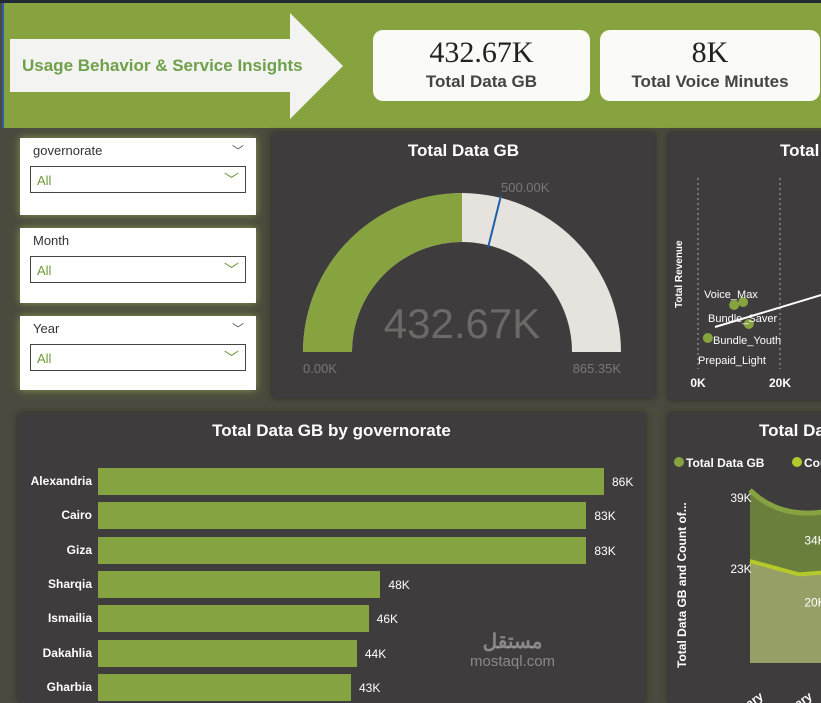  I want to click on slicer-month: Month All ﹀, so click(138, 265).